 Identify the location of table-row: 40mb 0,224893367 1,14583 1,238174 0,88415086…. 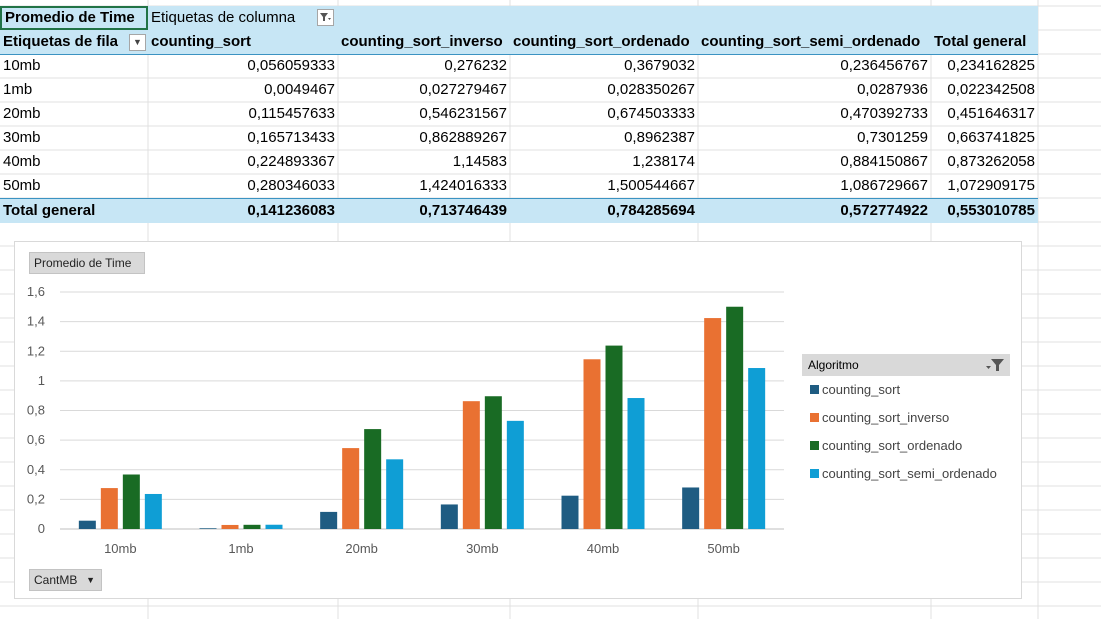
(519, 162).